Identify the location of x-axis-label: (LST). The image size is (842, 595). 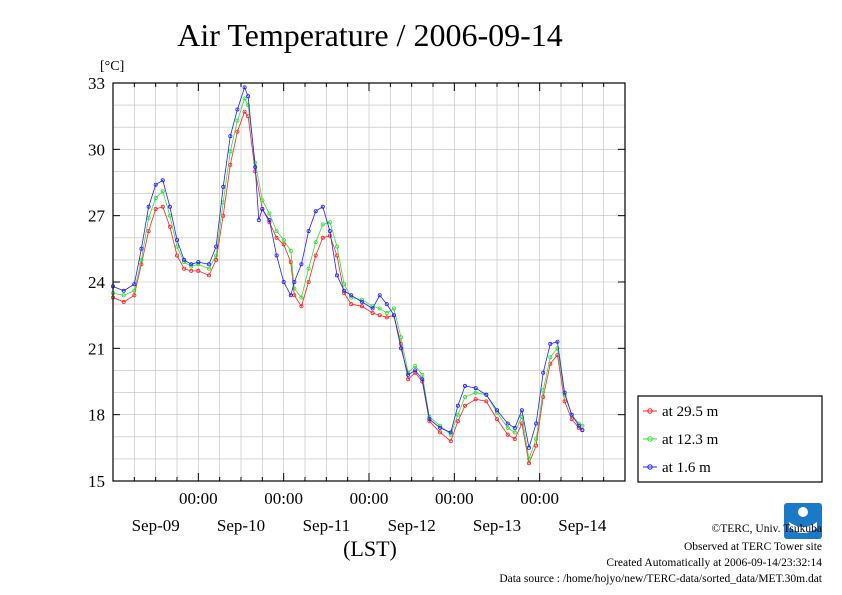
(370, 548).